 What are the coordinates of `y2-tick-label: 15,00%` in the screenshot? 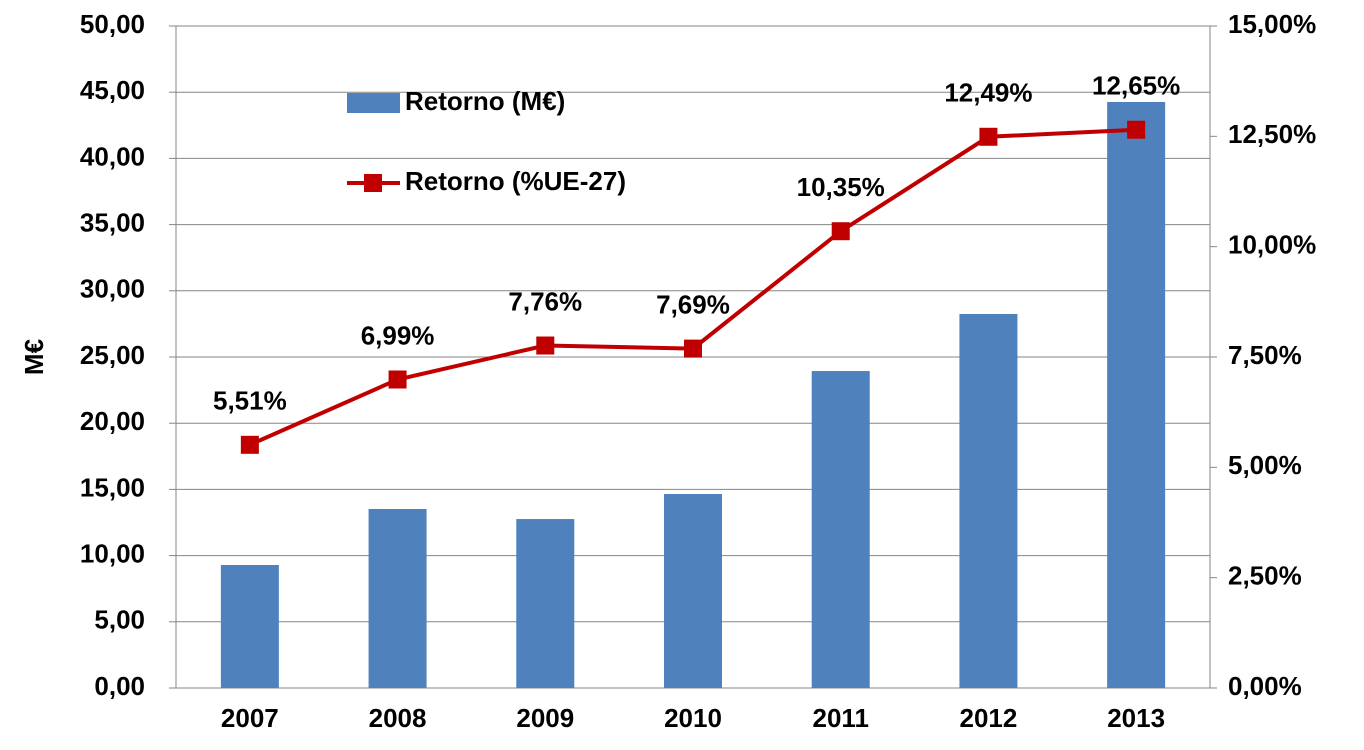 It's located at (1272, 24).